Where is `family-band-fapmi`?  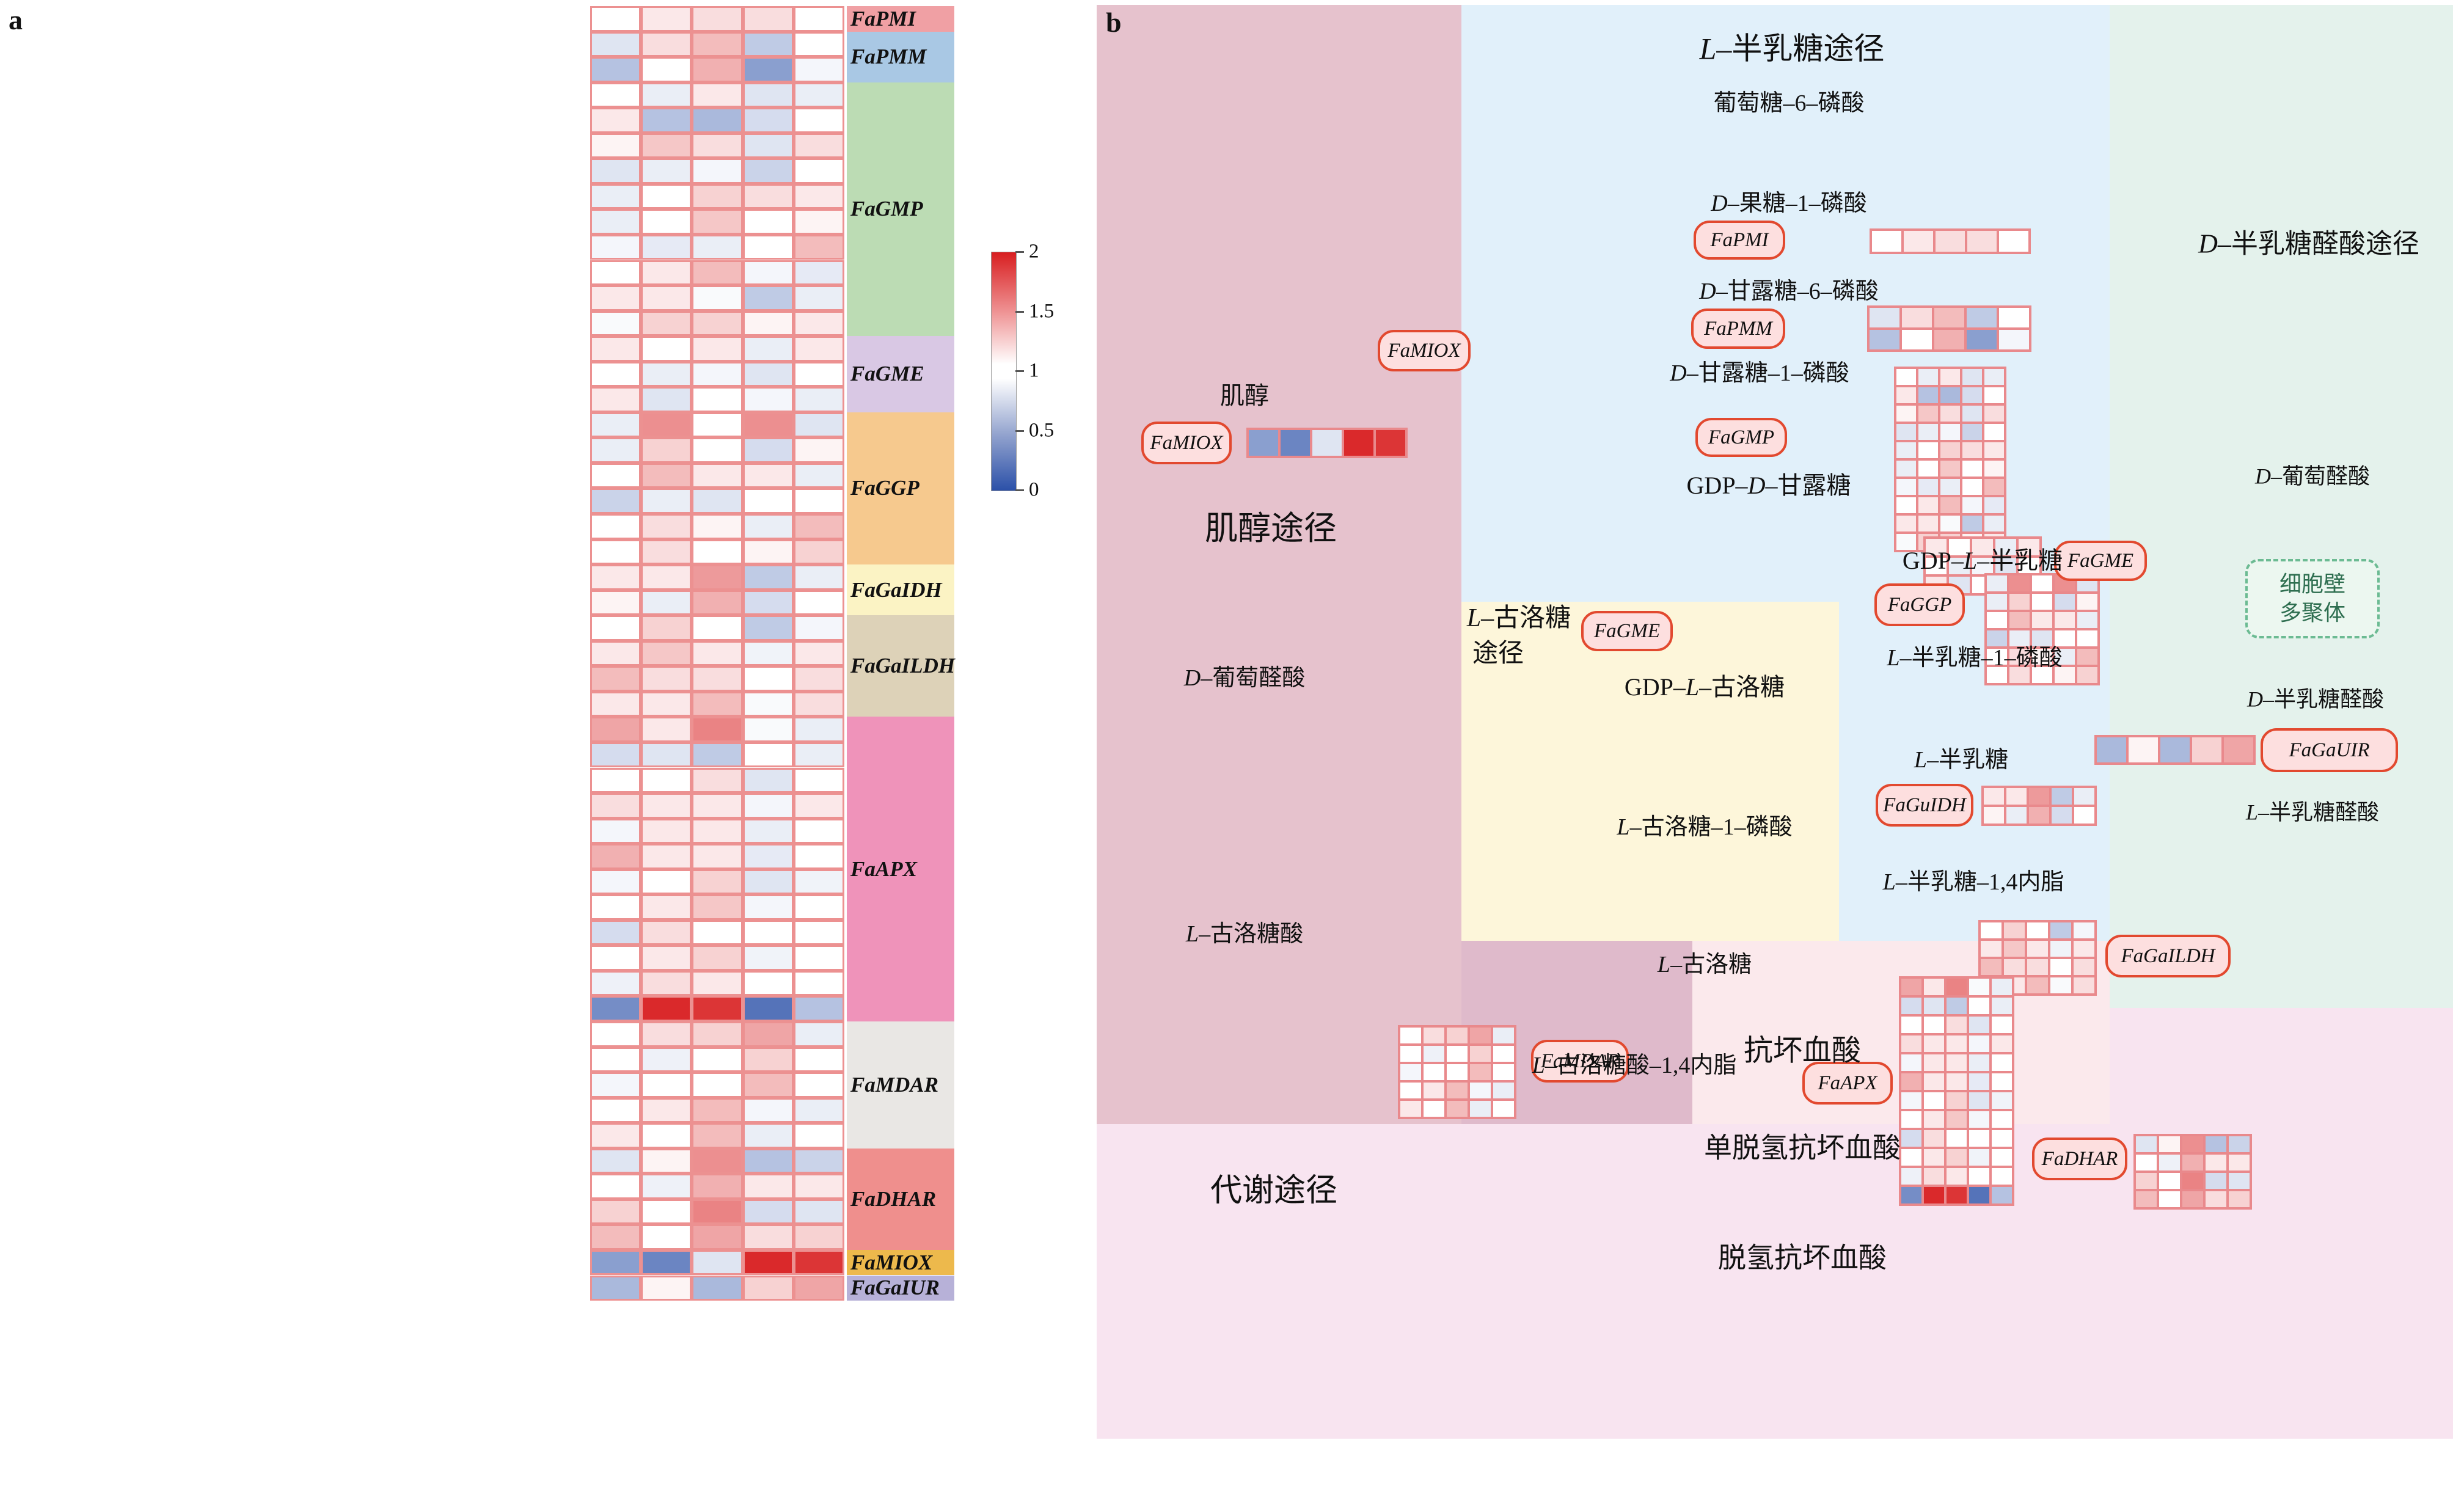
family-band-fapmi is located at coordinates (900, 19).